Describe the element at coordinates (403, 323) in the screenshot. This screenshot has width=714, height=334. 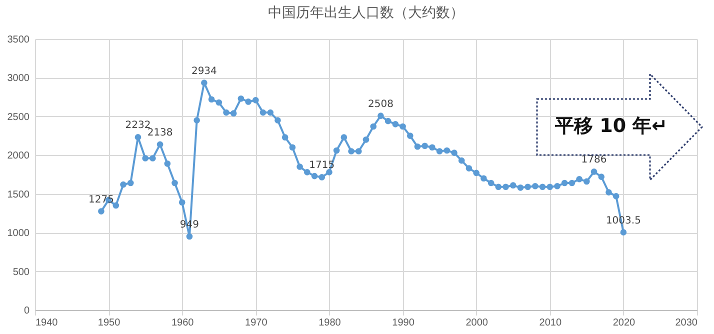
I see `x-tick-label: 1990` at that location.